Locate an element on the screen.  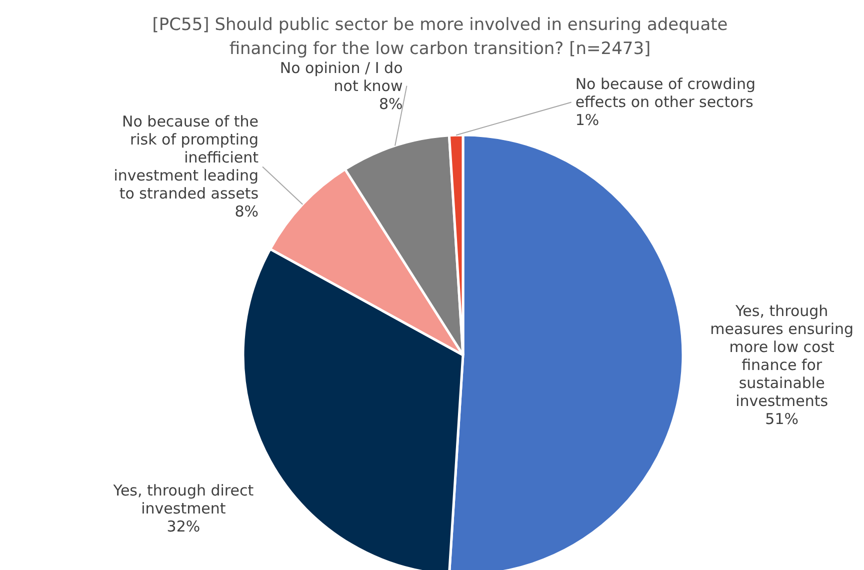
slice-label: Yes, through measures ensuring more low cost finance for sustainable investments is located at coordinates (782, 356).